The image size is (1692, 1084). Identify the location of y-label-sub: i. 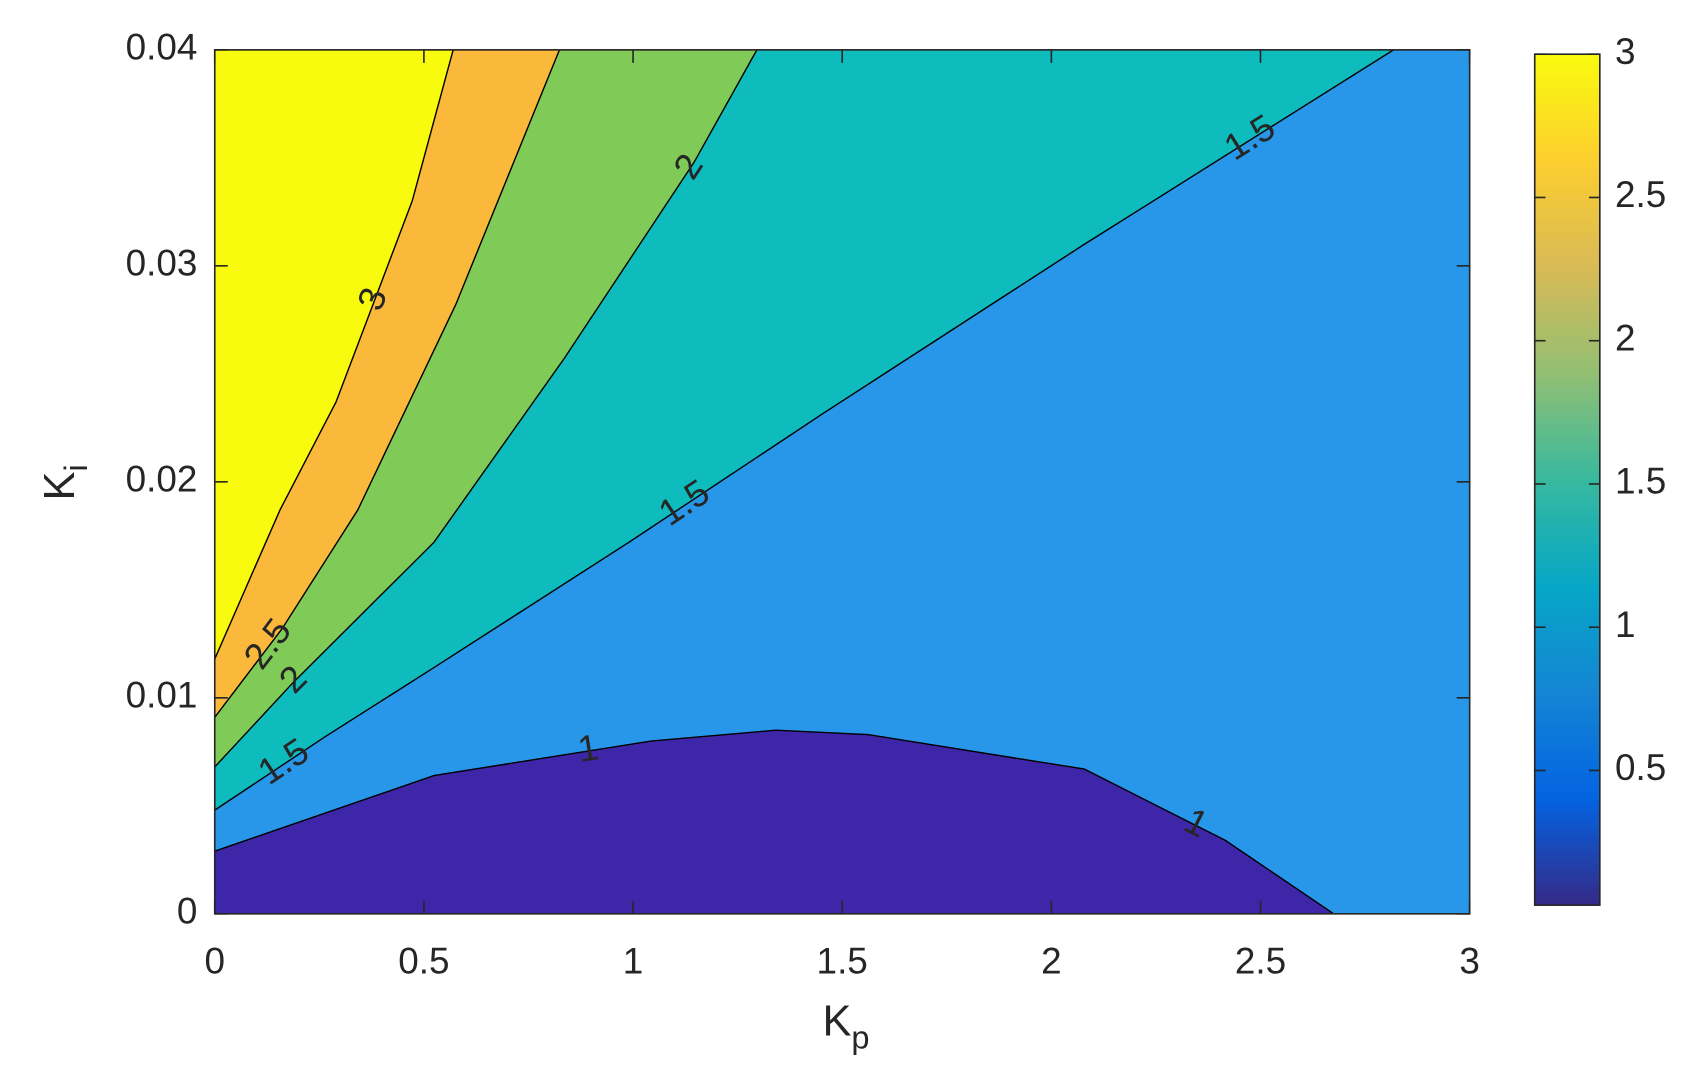
(76, 467).